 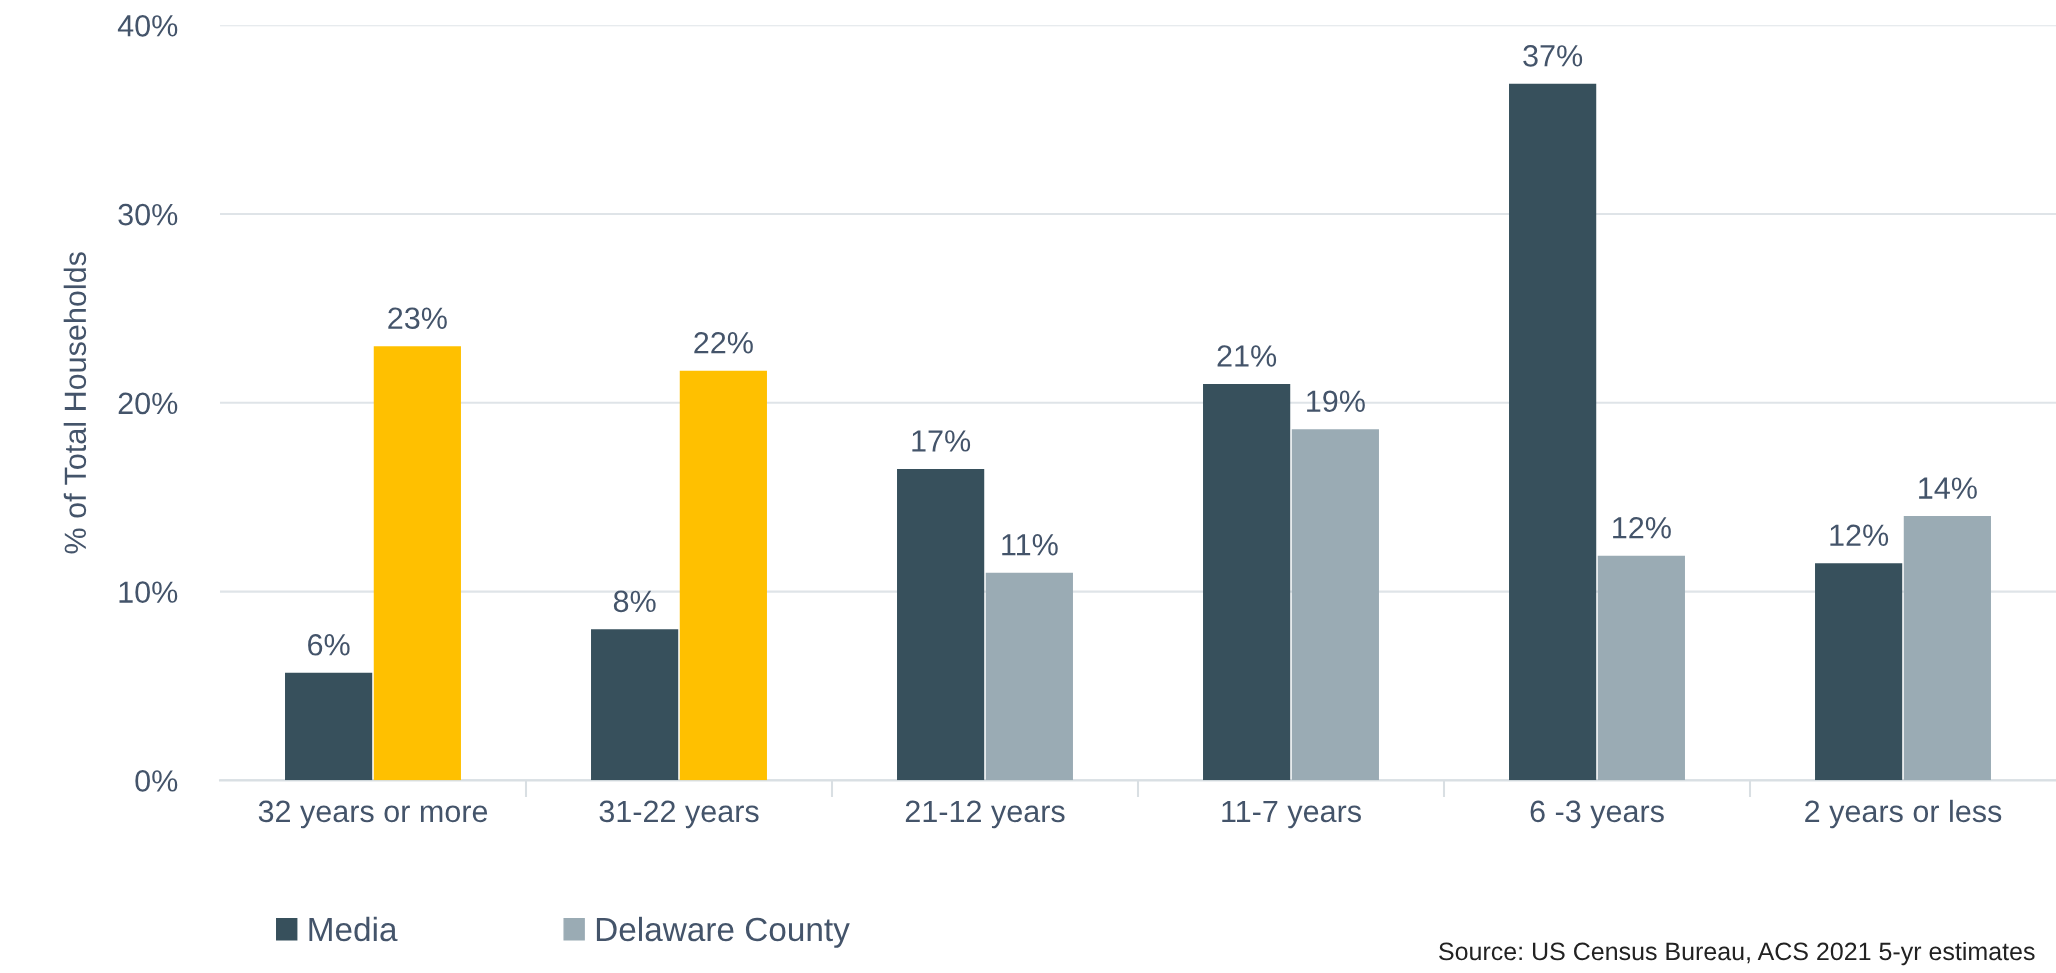 What do you see at coordinates (723, 932) in the screenshot?
I see `legend-label: Delaware County` at bounding box center [723, 932].